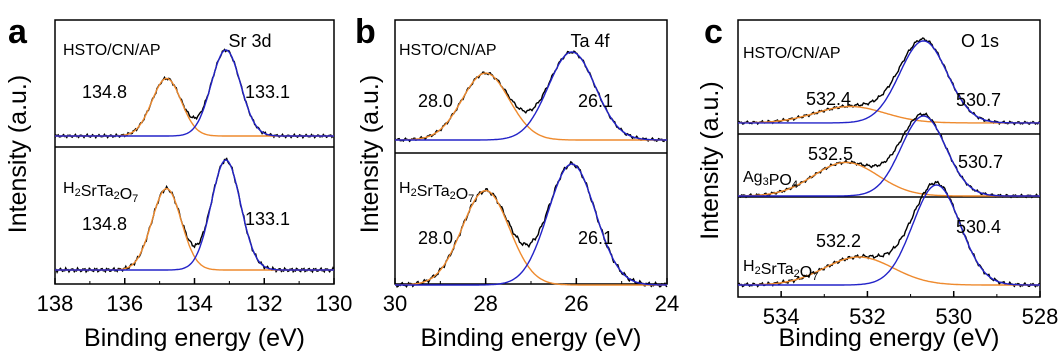  What do you see at coordinates (576, 303) in the screenshot?
I see `x-tick-label: 26` at bounding box center [576, 303].